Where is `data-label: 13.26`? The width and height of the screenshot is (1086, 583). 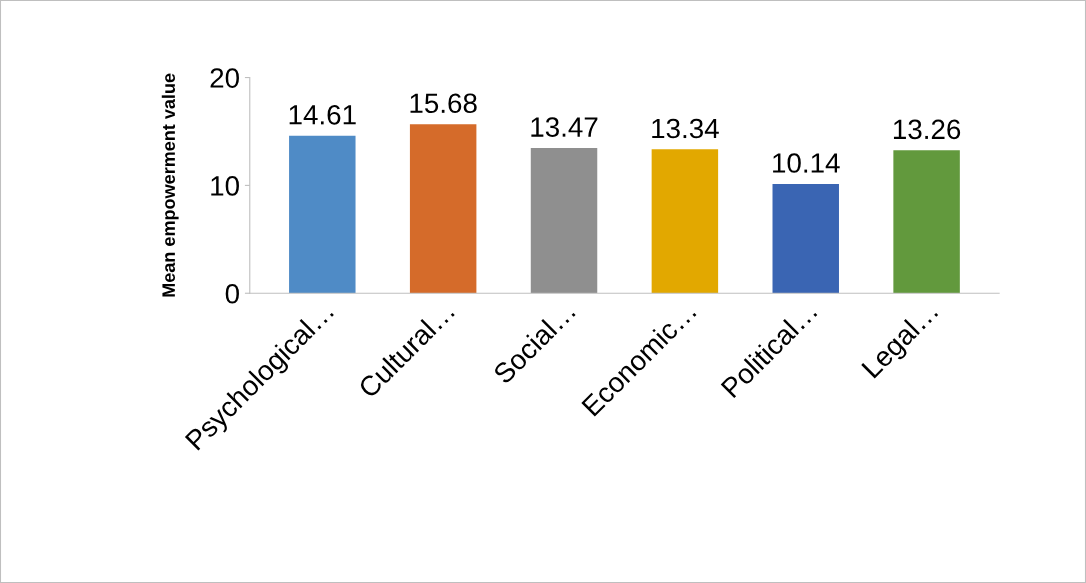 data-label: 13.26 is located at coordinates (927, 129).